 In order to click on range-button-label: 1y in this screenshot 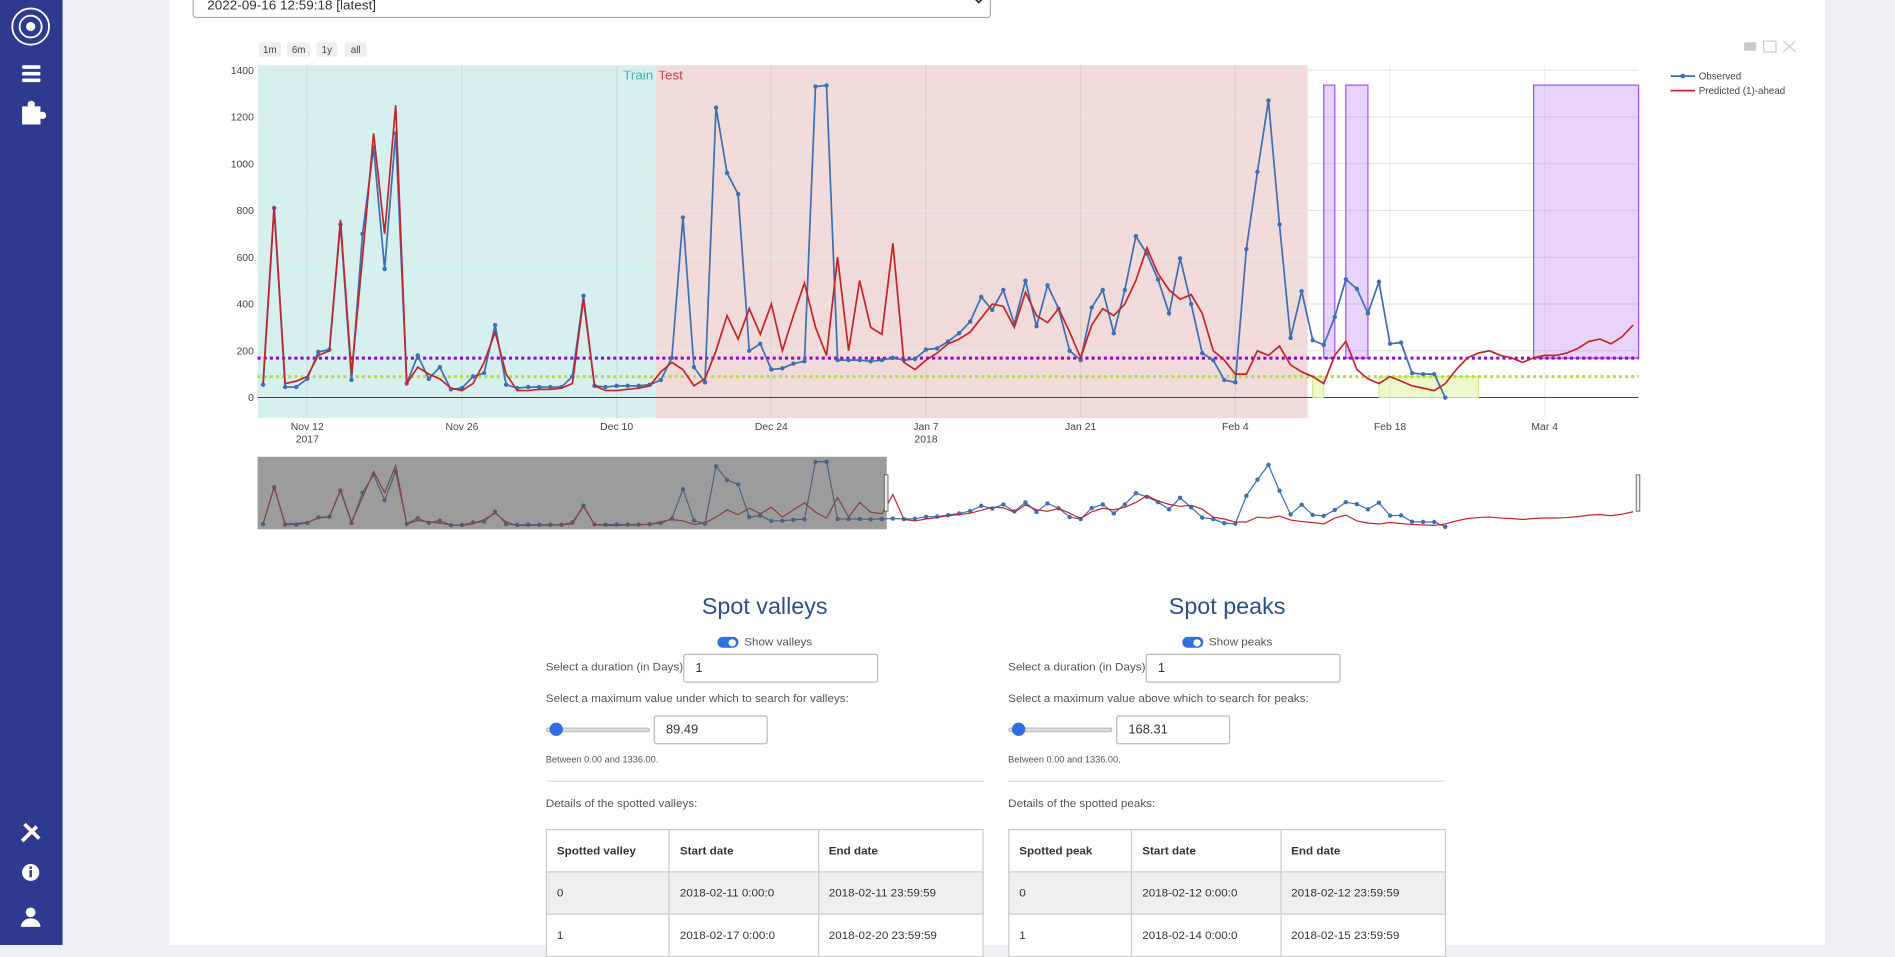, I will do `click(327, 50)`.